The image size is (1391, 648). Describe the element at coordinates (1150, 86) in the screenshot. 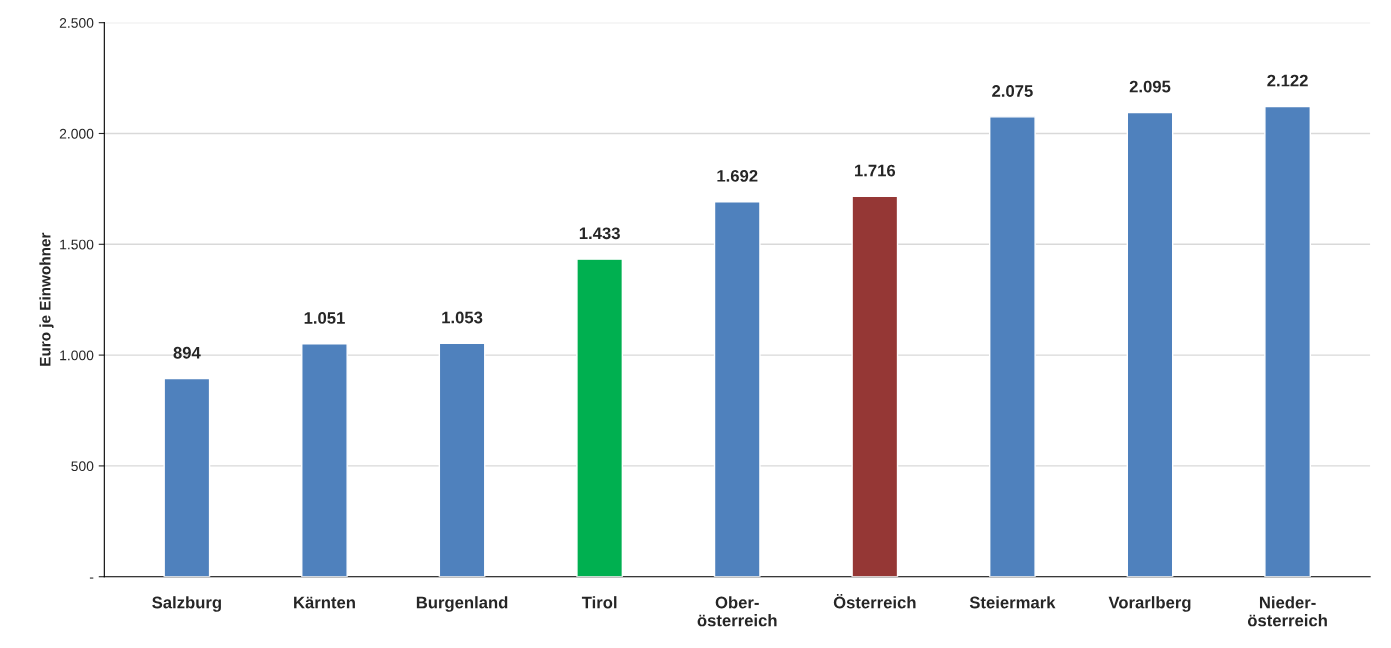

I see `data-label: 2.095` at that location.